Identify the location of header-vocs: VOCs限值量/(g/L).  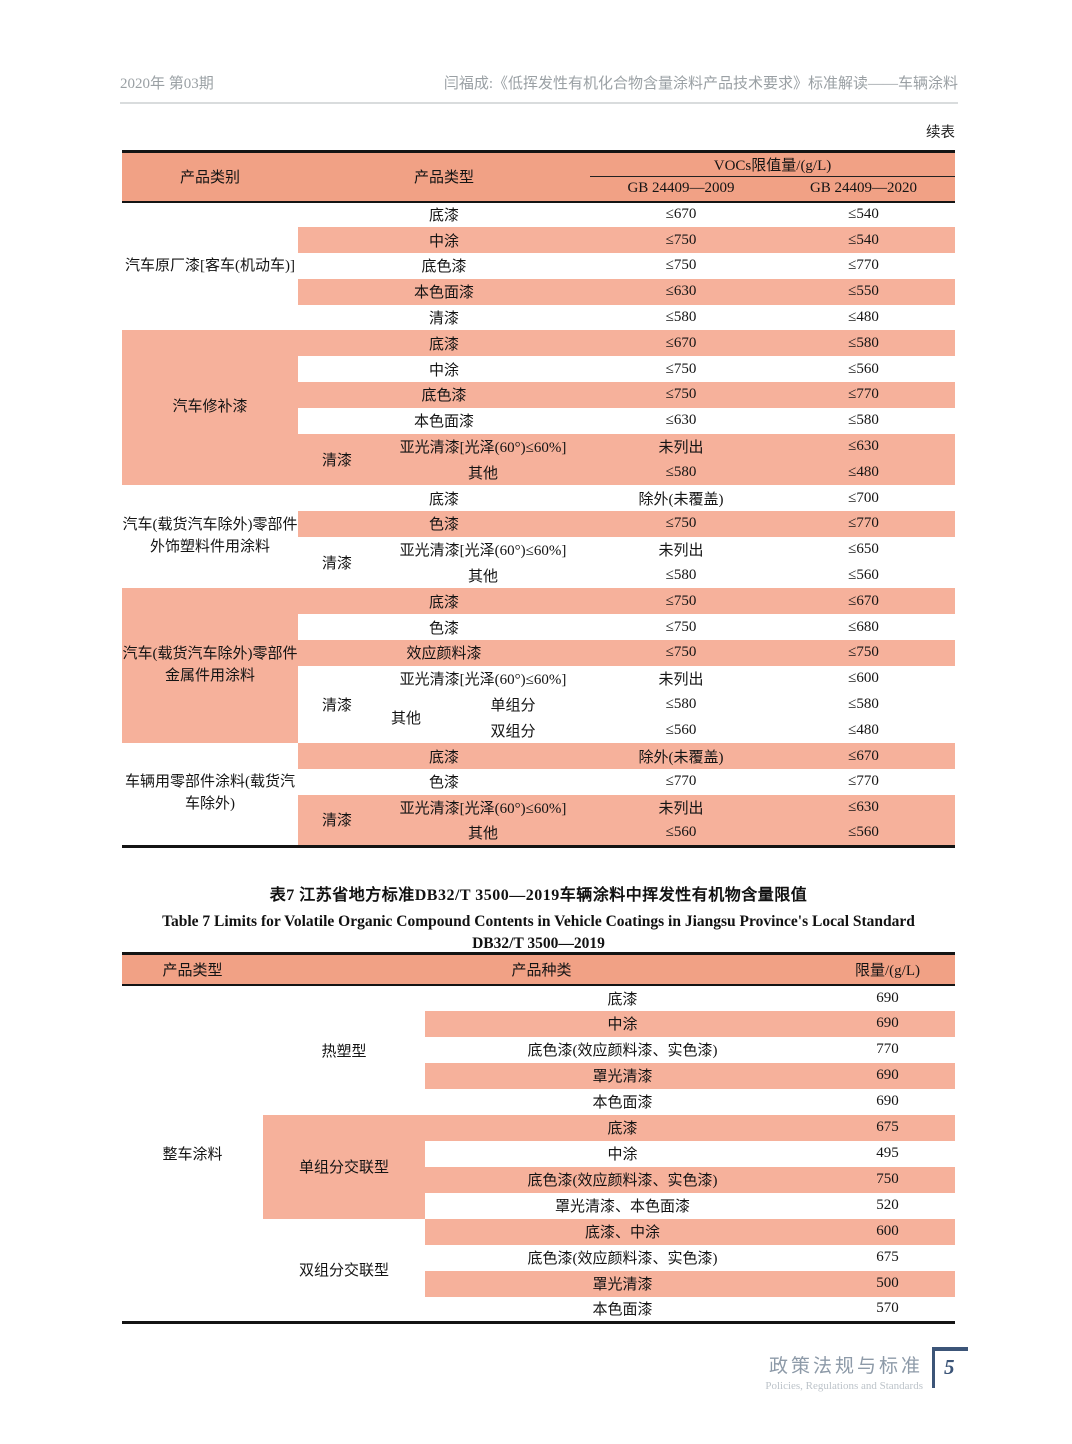
(773, 164).